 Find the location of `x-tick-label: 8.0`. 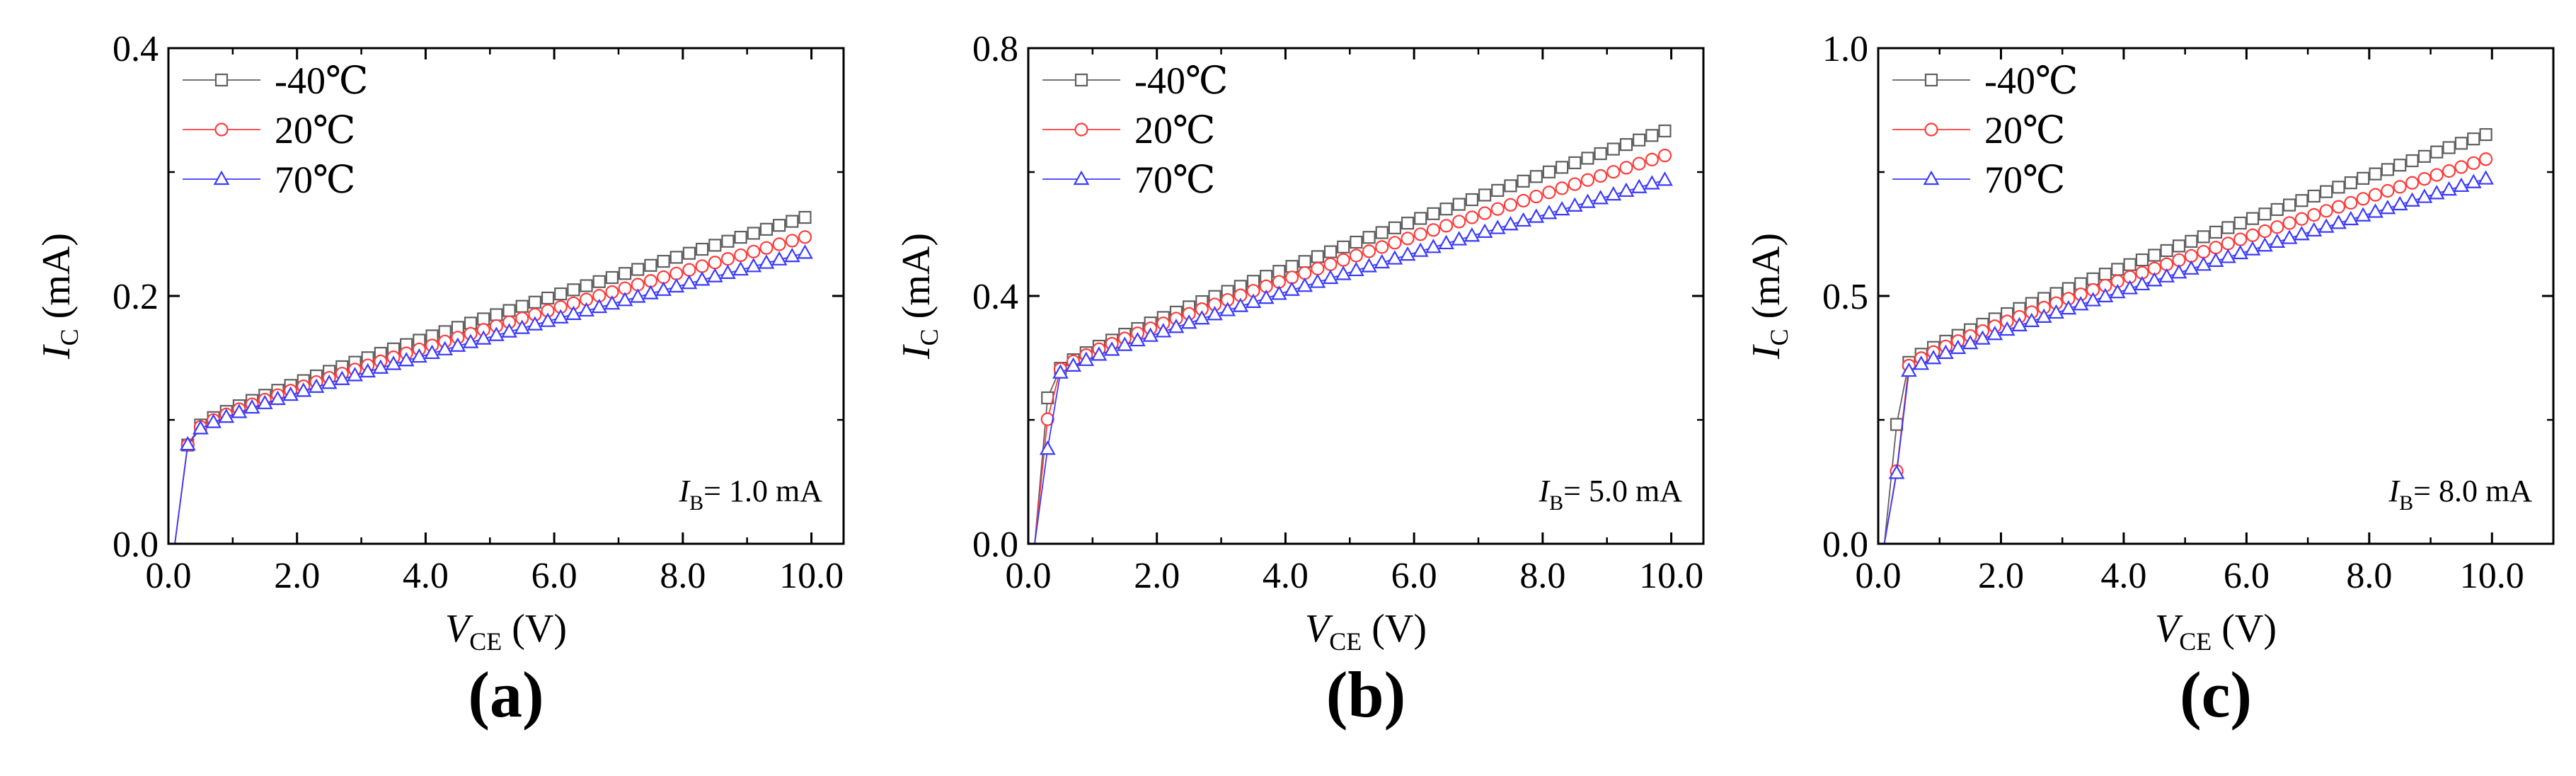

x-tick-label: 8.0 is located at coordinates (683, 576).